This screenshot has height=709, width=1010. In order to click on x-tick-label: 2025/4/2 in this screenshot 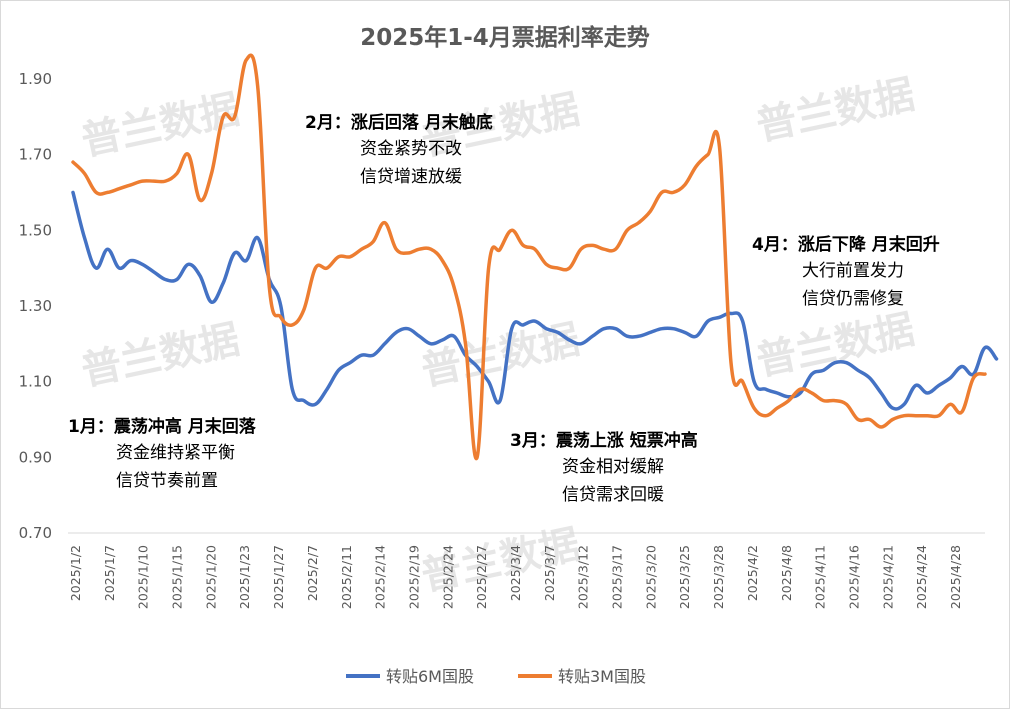, I will do `click(752, 573)`.